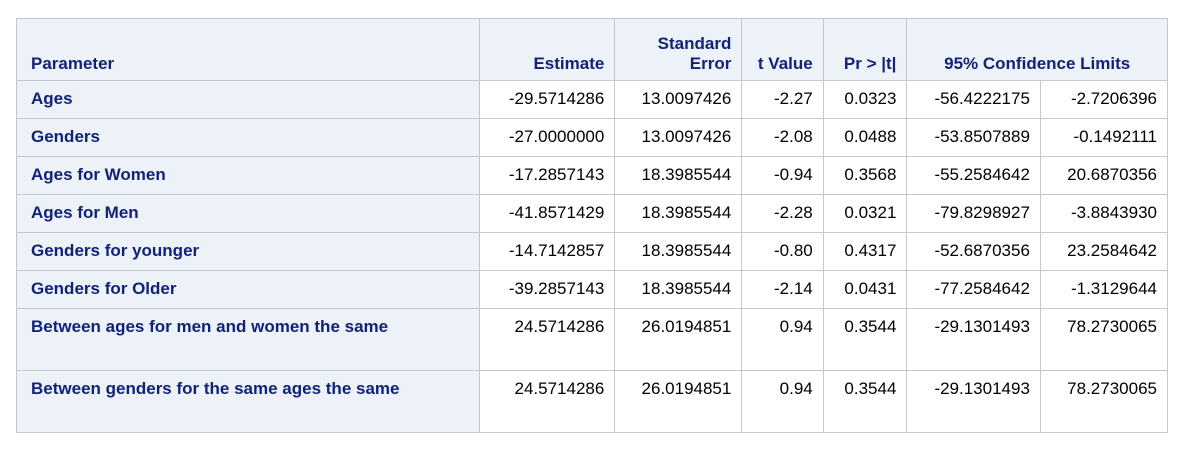 This screenshot has height=450, width=1182. Describe the element at coordinates (547, 175) in the screenshot. I see `cell-estimate: -17.2857143` at that location.